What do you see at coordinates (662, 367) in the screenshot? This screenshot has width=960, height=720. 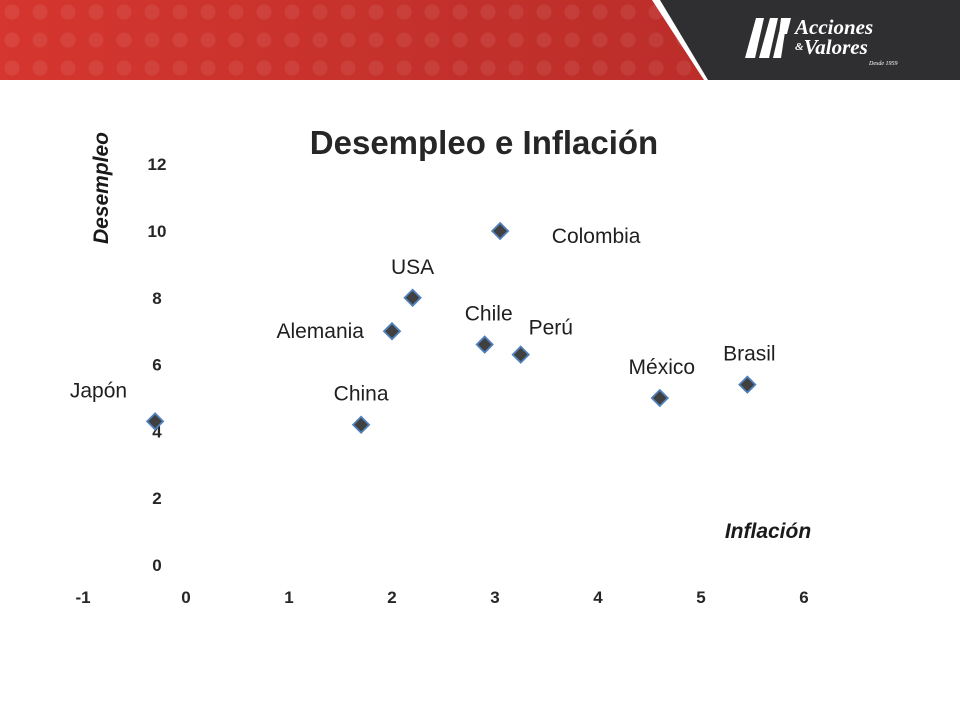 I see `data-point-label: México` at bounding box center [662, 367].